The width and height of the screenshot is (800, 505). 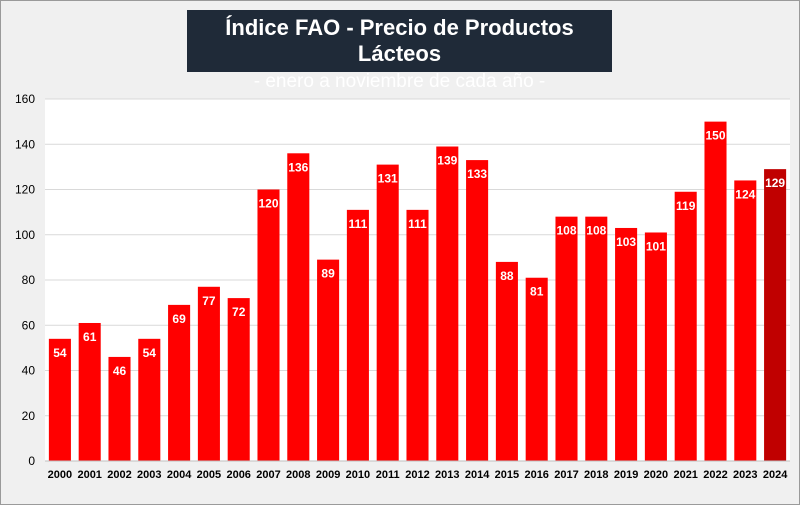 What do you see at coordinates (399, 81) in the screenshot?
I see `chart-subtitle: - enero a noviembre de cada año -` at bounding box center [399, 81].